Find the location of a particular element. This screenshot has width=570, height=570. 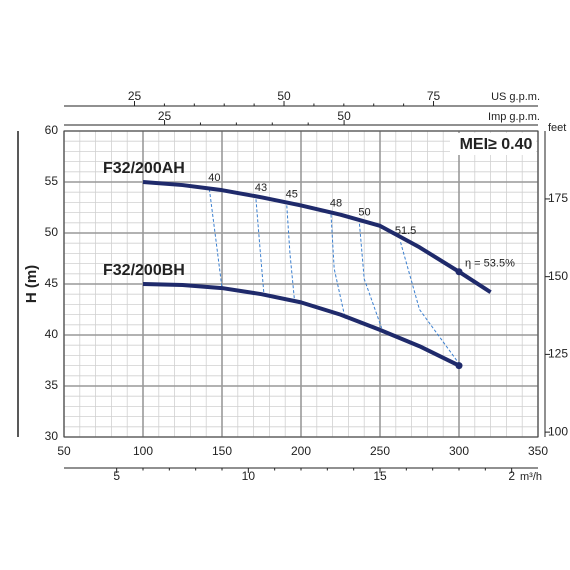

y-tick-label: 30 is located at coordinates (52, 436).